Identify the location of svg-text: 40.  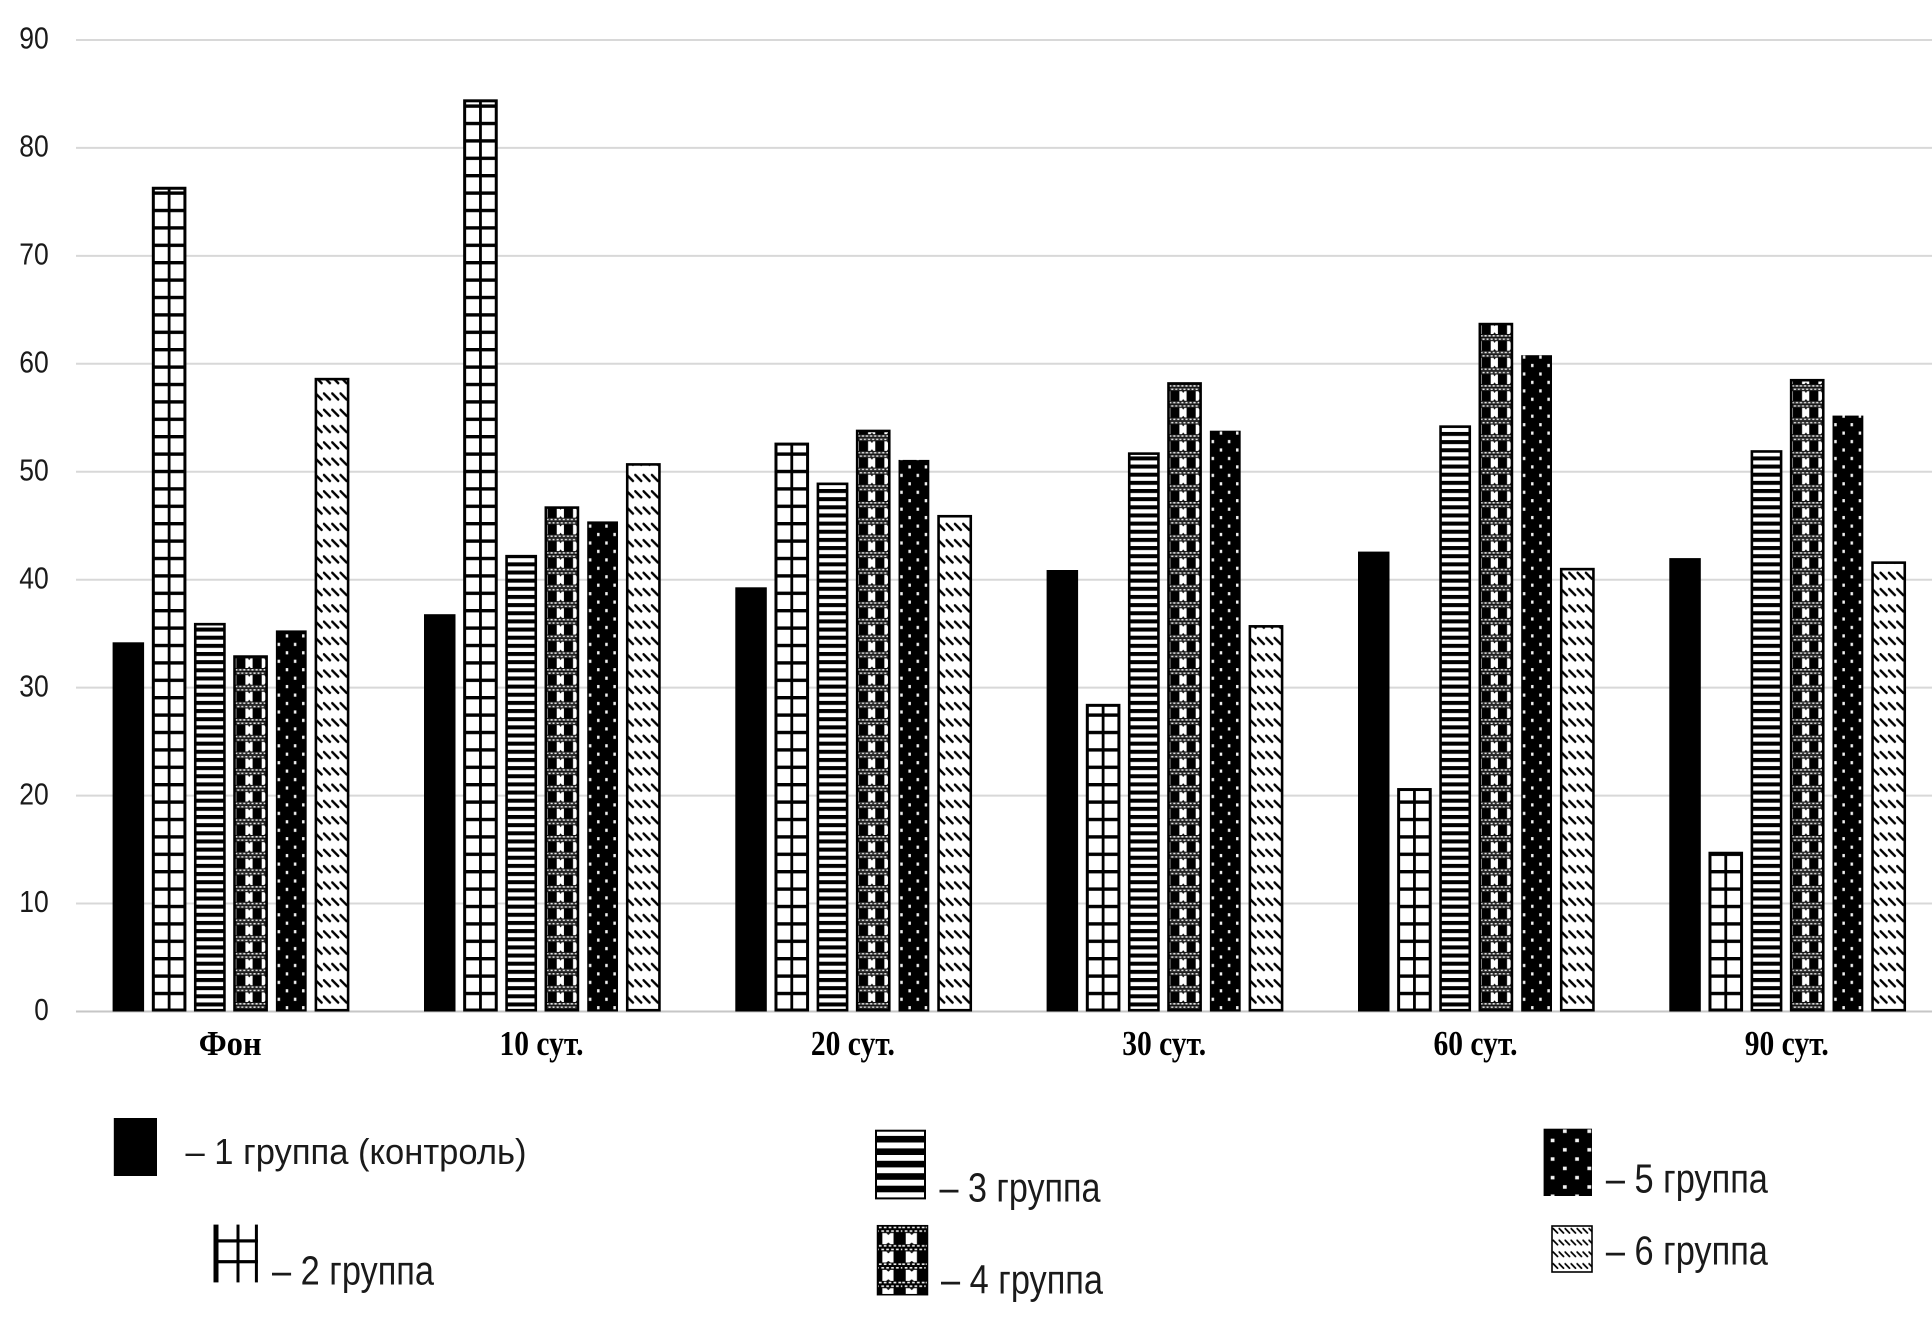
(34, 577).